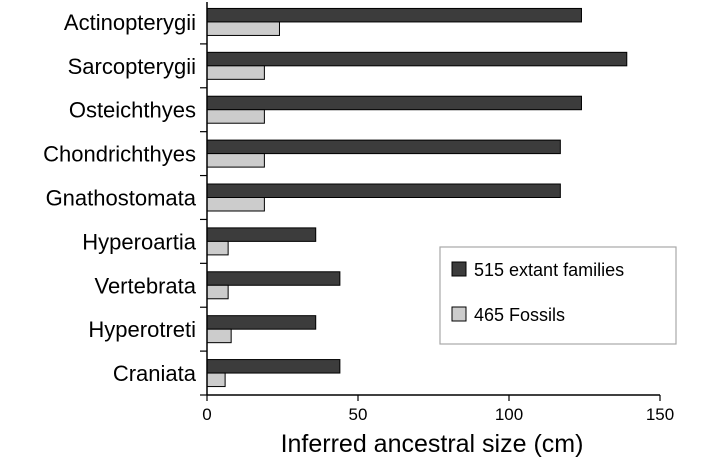  What do you see at coordinates (273, 278) in the screenshot?
I see `bar-extant-vertebrata` at bounding box center [273, 278].